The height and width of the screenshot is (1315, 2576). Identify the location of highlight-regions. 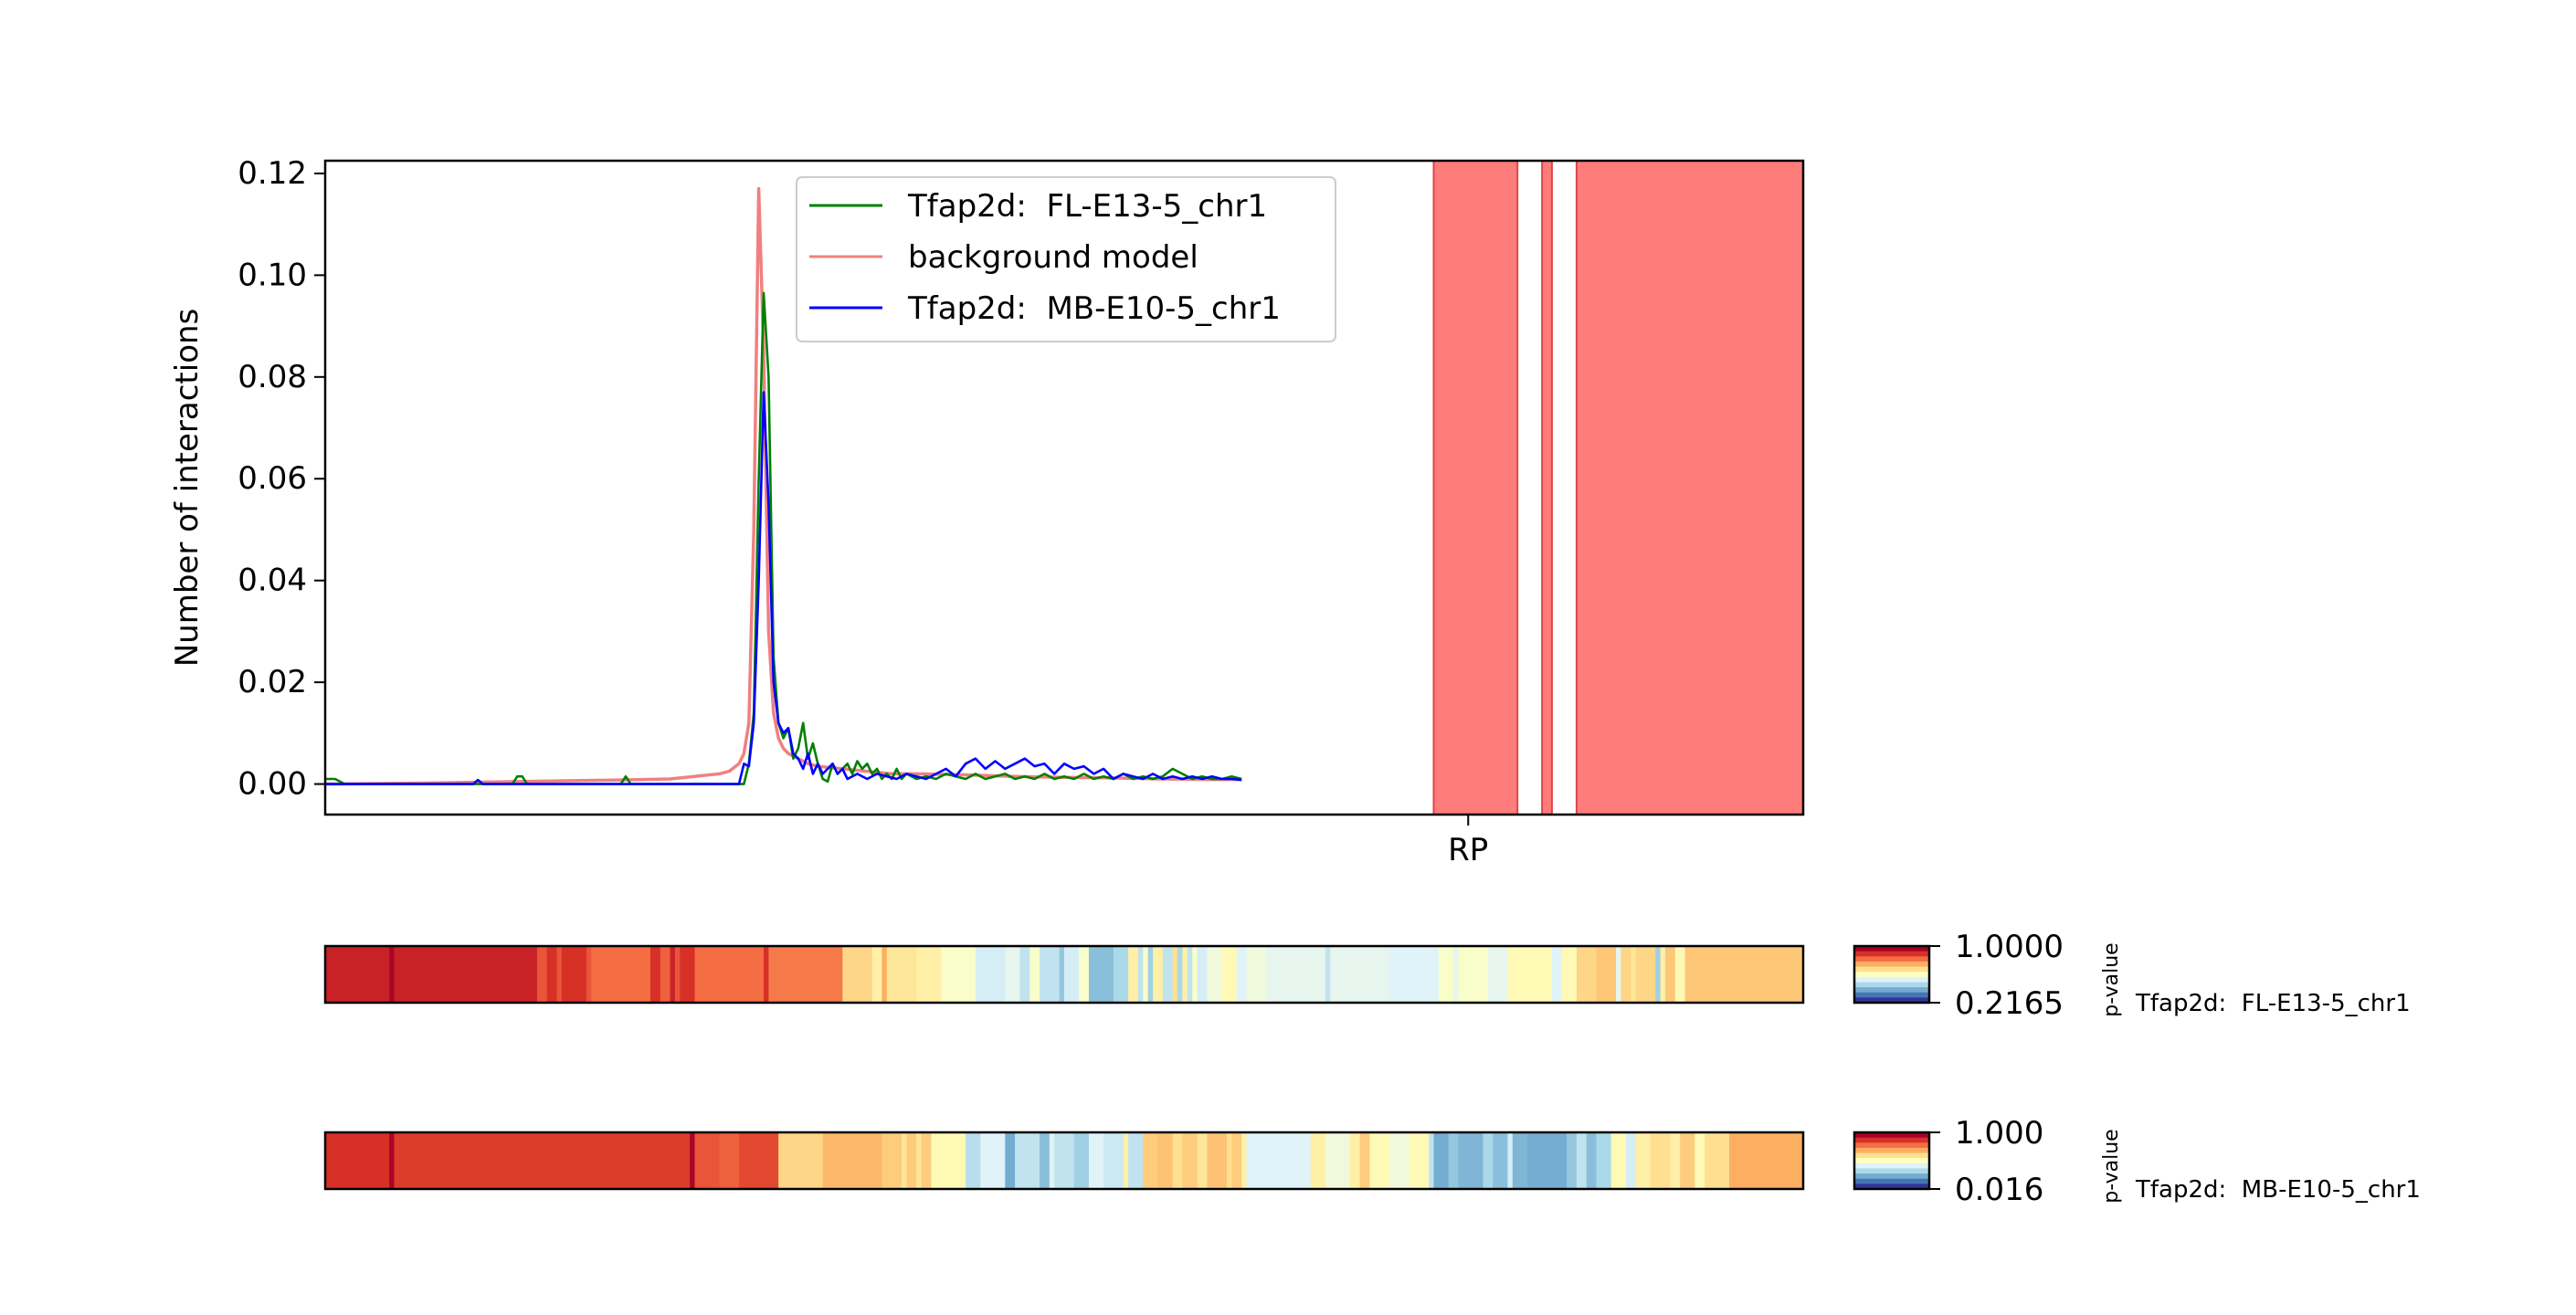
(1617, 488).